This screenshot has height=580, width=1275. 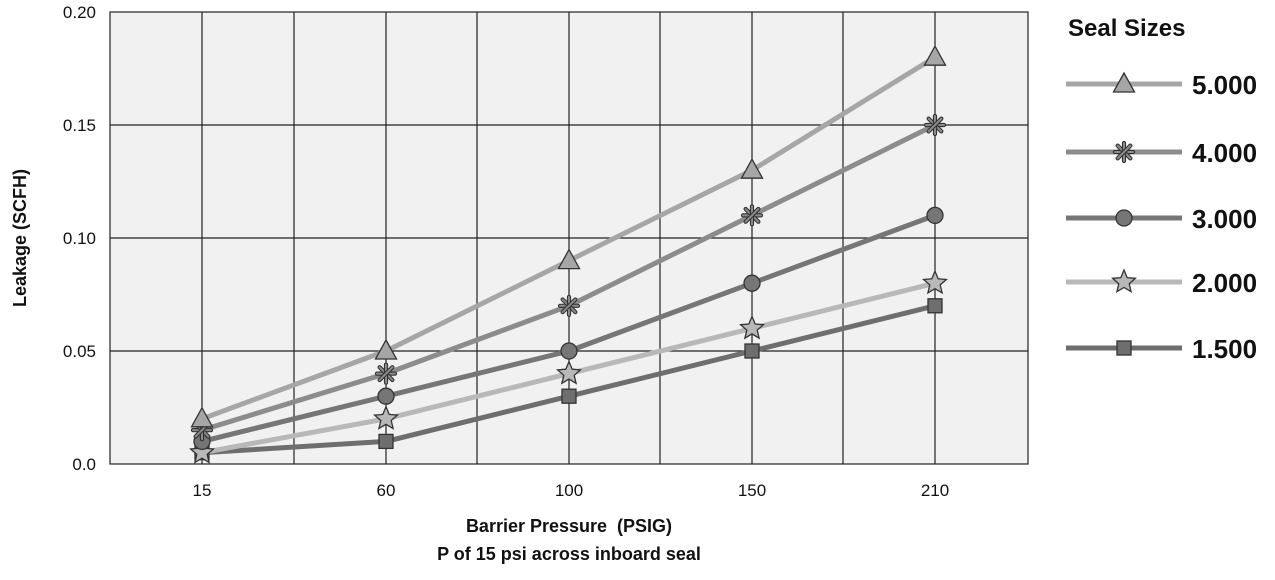 What do you see at coordinates (569, 526) in the screenshot?
I see `x-axis-label: Barrier Pressure (PSIG)` at bounding box center [569, 526].